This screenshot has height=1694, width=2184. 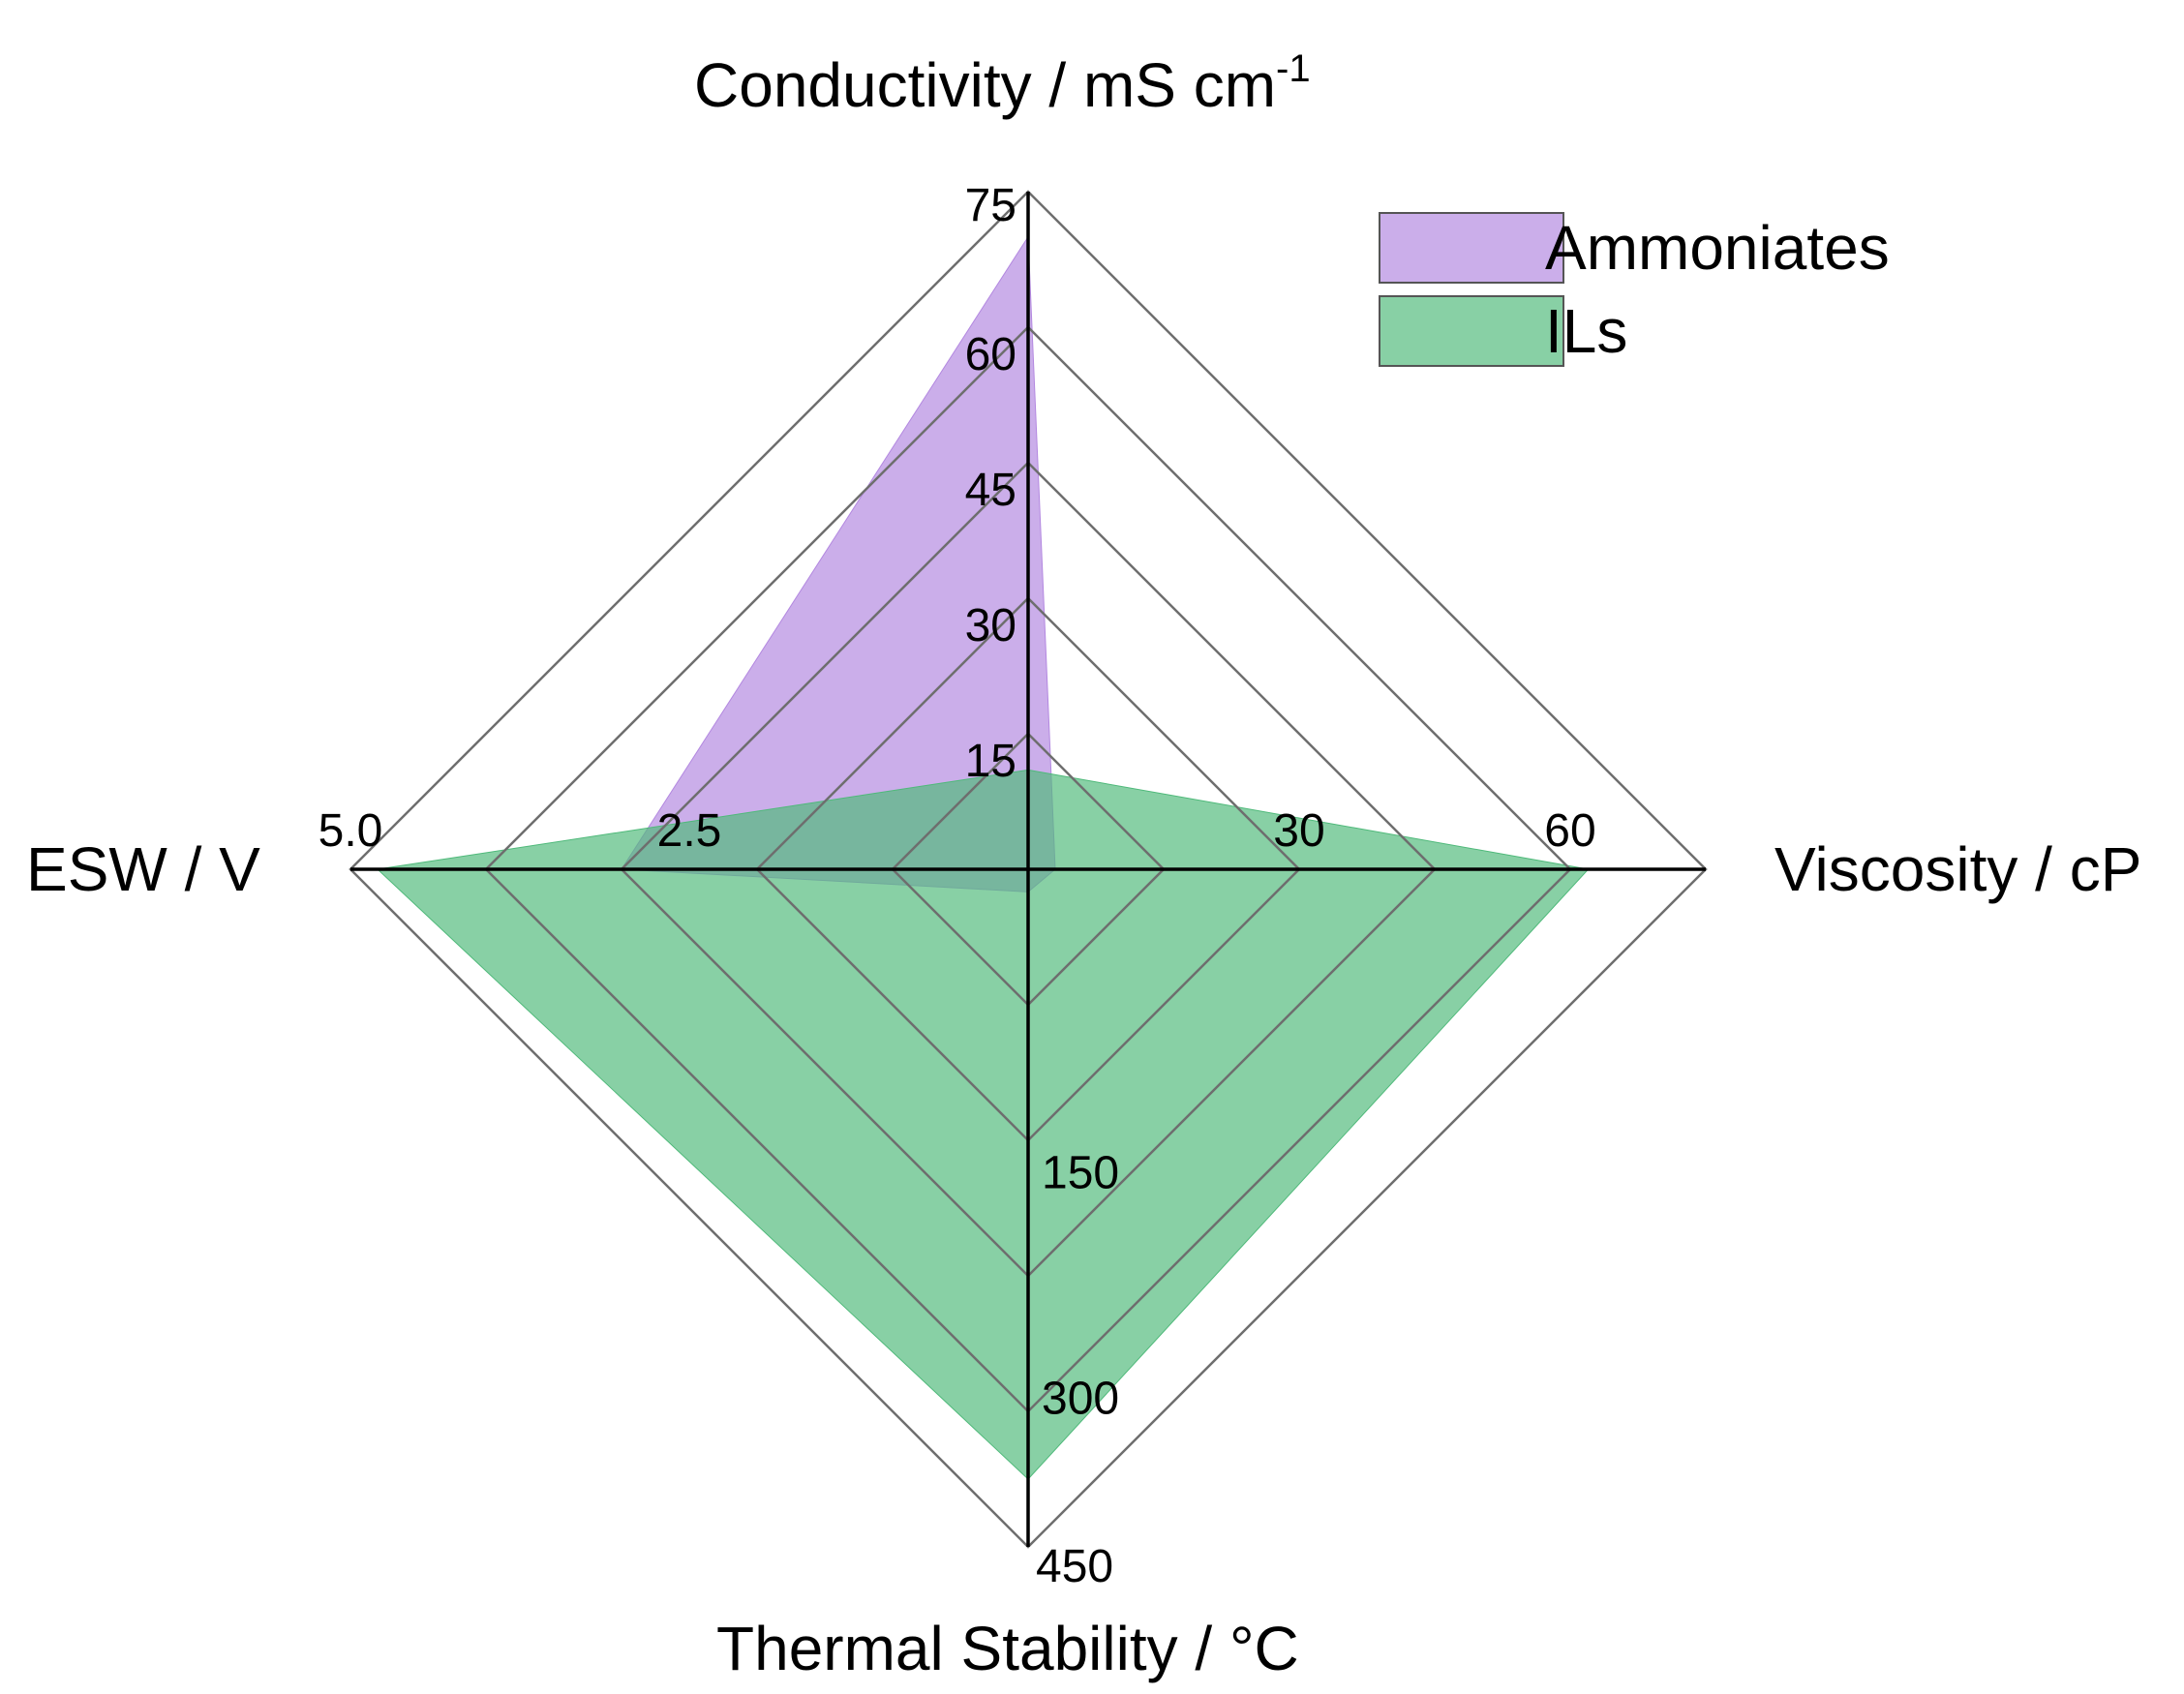 I want to click on tick-label-thermal-150: 150, so click(x=1080, y=1172).